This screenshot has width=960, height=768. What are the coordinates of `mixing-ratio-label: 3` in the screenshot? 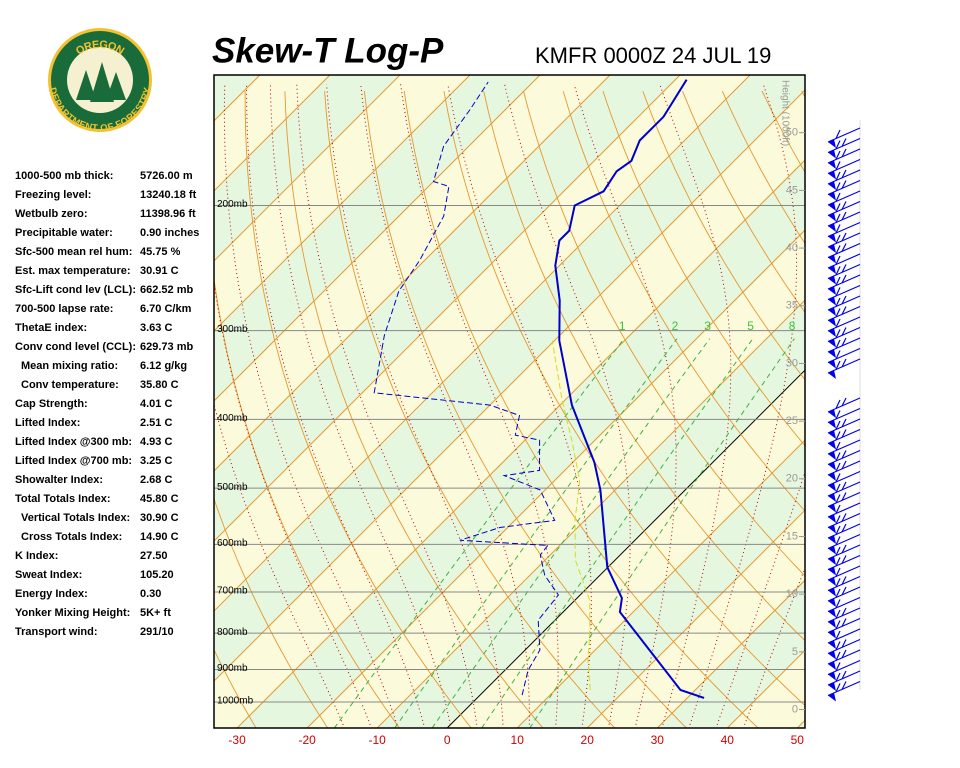 It's located at (707, 326).